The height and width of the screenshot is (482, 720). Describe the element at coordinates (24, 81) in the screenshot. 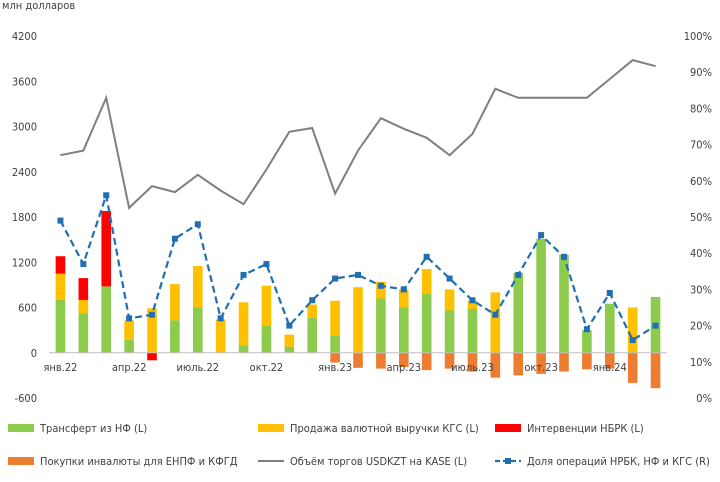

I see `y-left-tick-label: 3600` at that location.